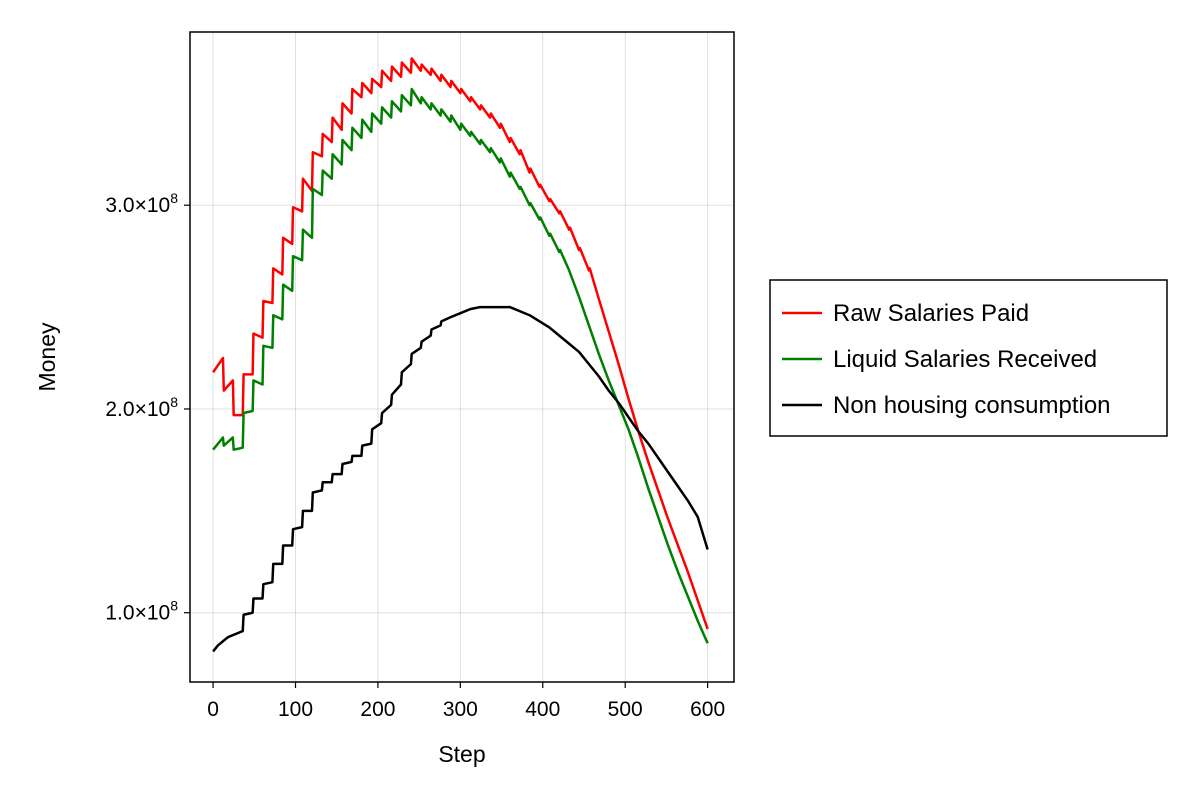 The image size is (1200, 800). Describe the element at coordinates (965, 359) in the screenshot. I see `legend-label: Liquid Salaries Received` at that location.